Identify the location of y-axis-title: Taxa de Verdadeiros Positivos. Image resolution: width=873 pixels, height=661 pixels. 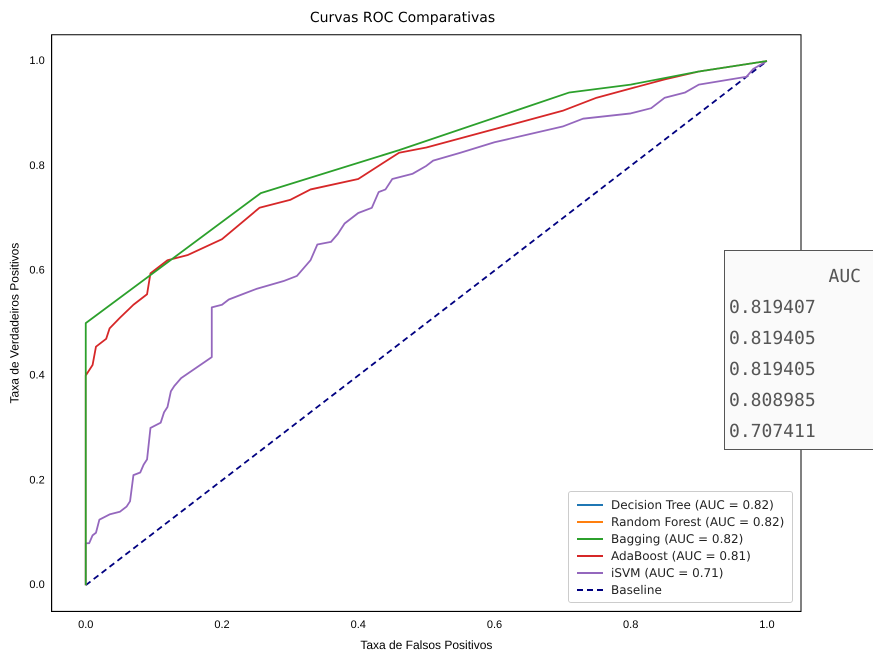
(15, 323).